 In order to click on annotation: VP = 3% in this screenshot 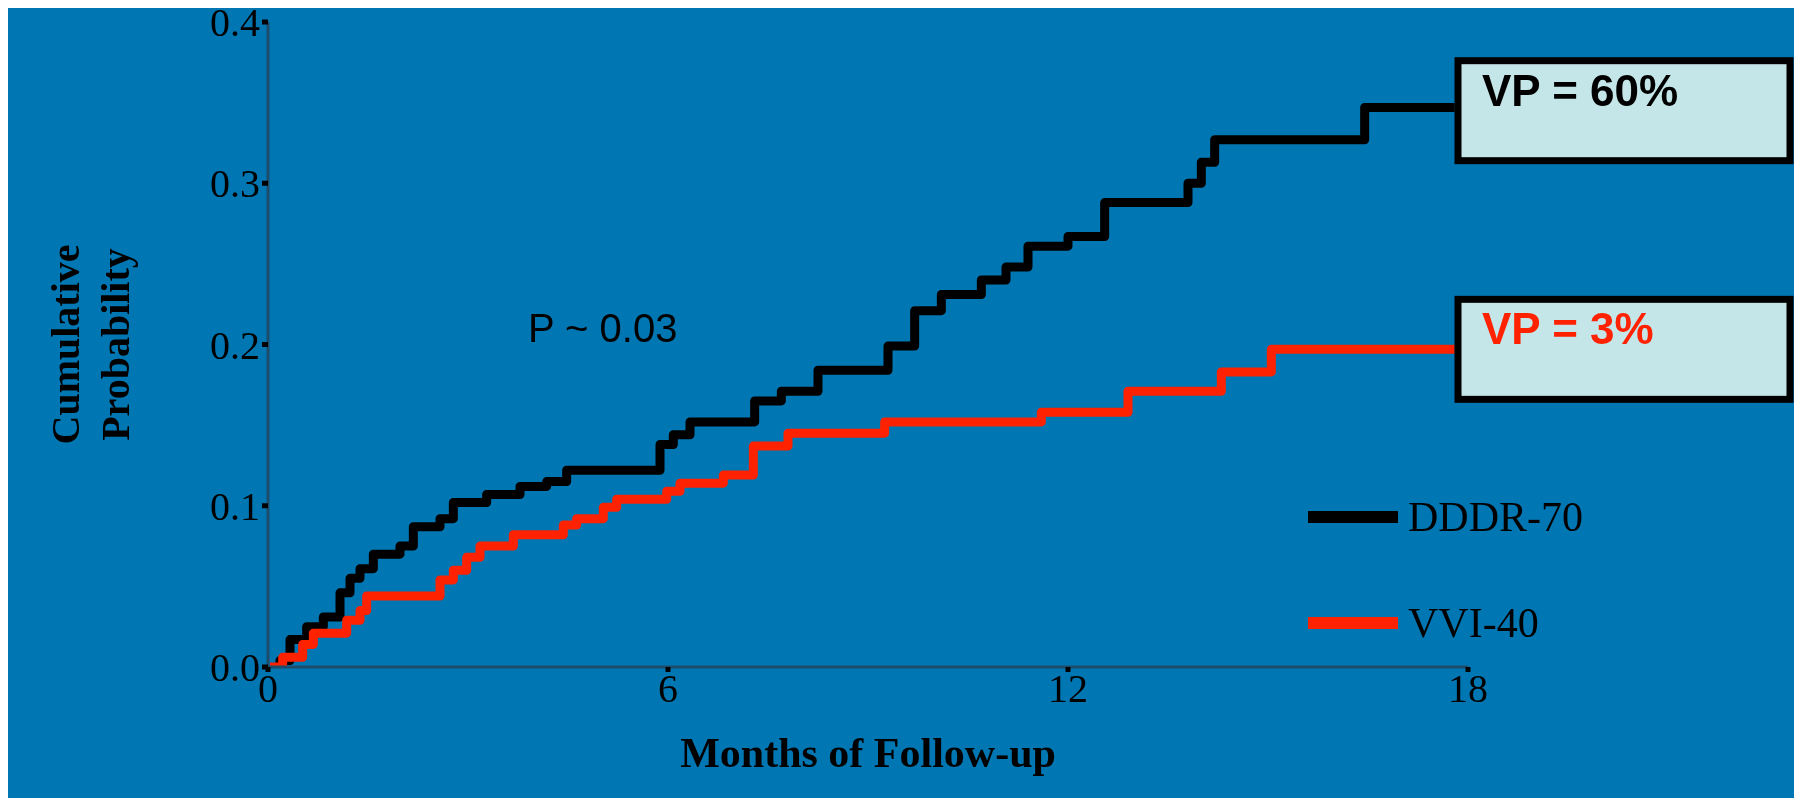, I will do `click(1568, 329)`.